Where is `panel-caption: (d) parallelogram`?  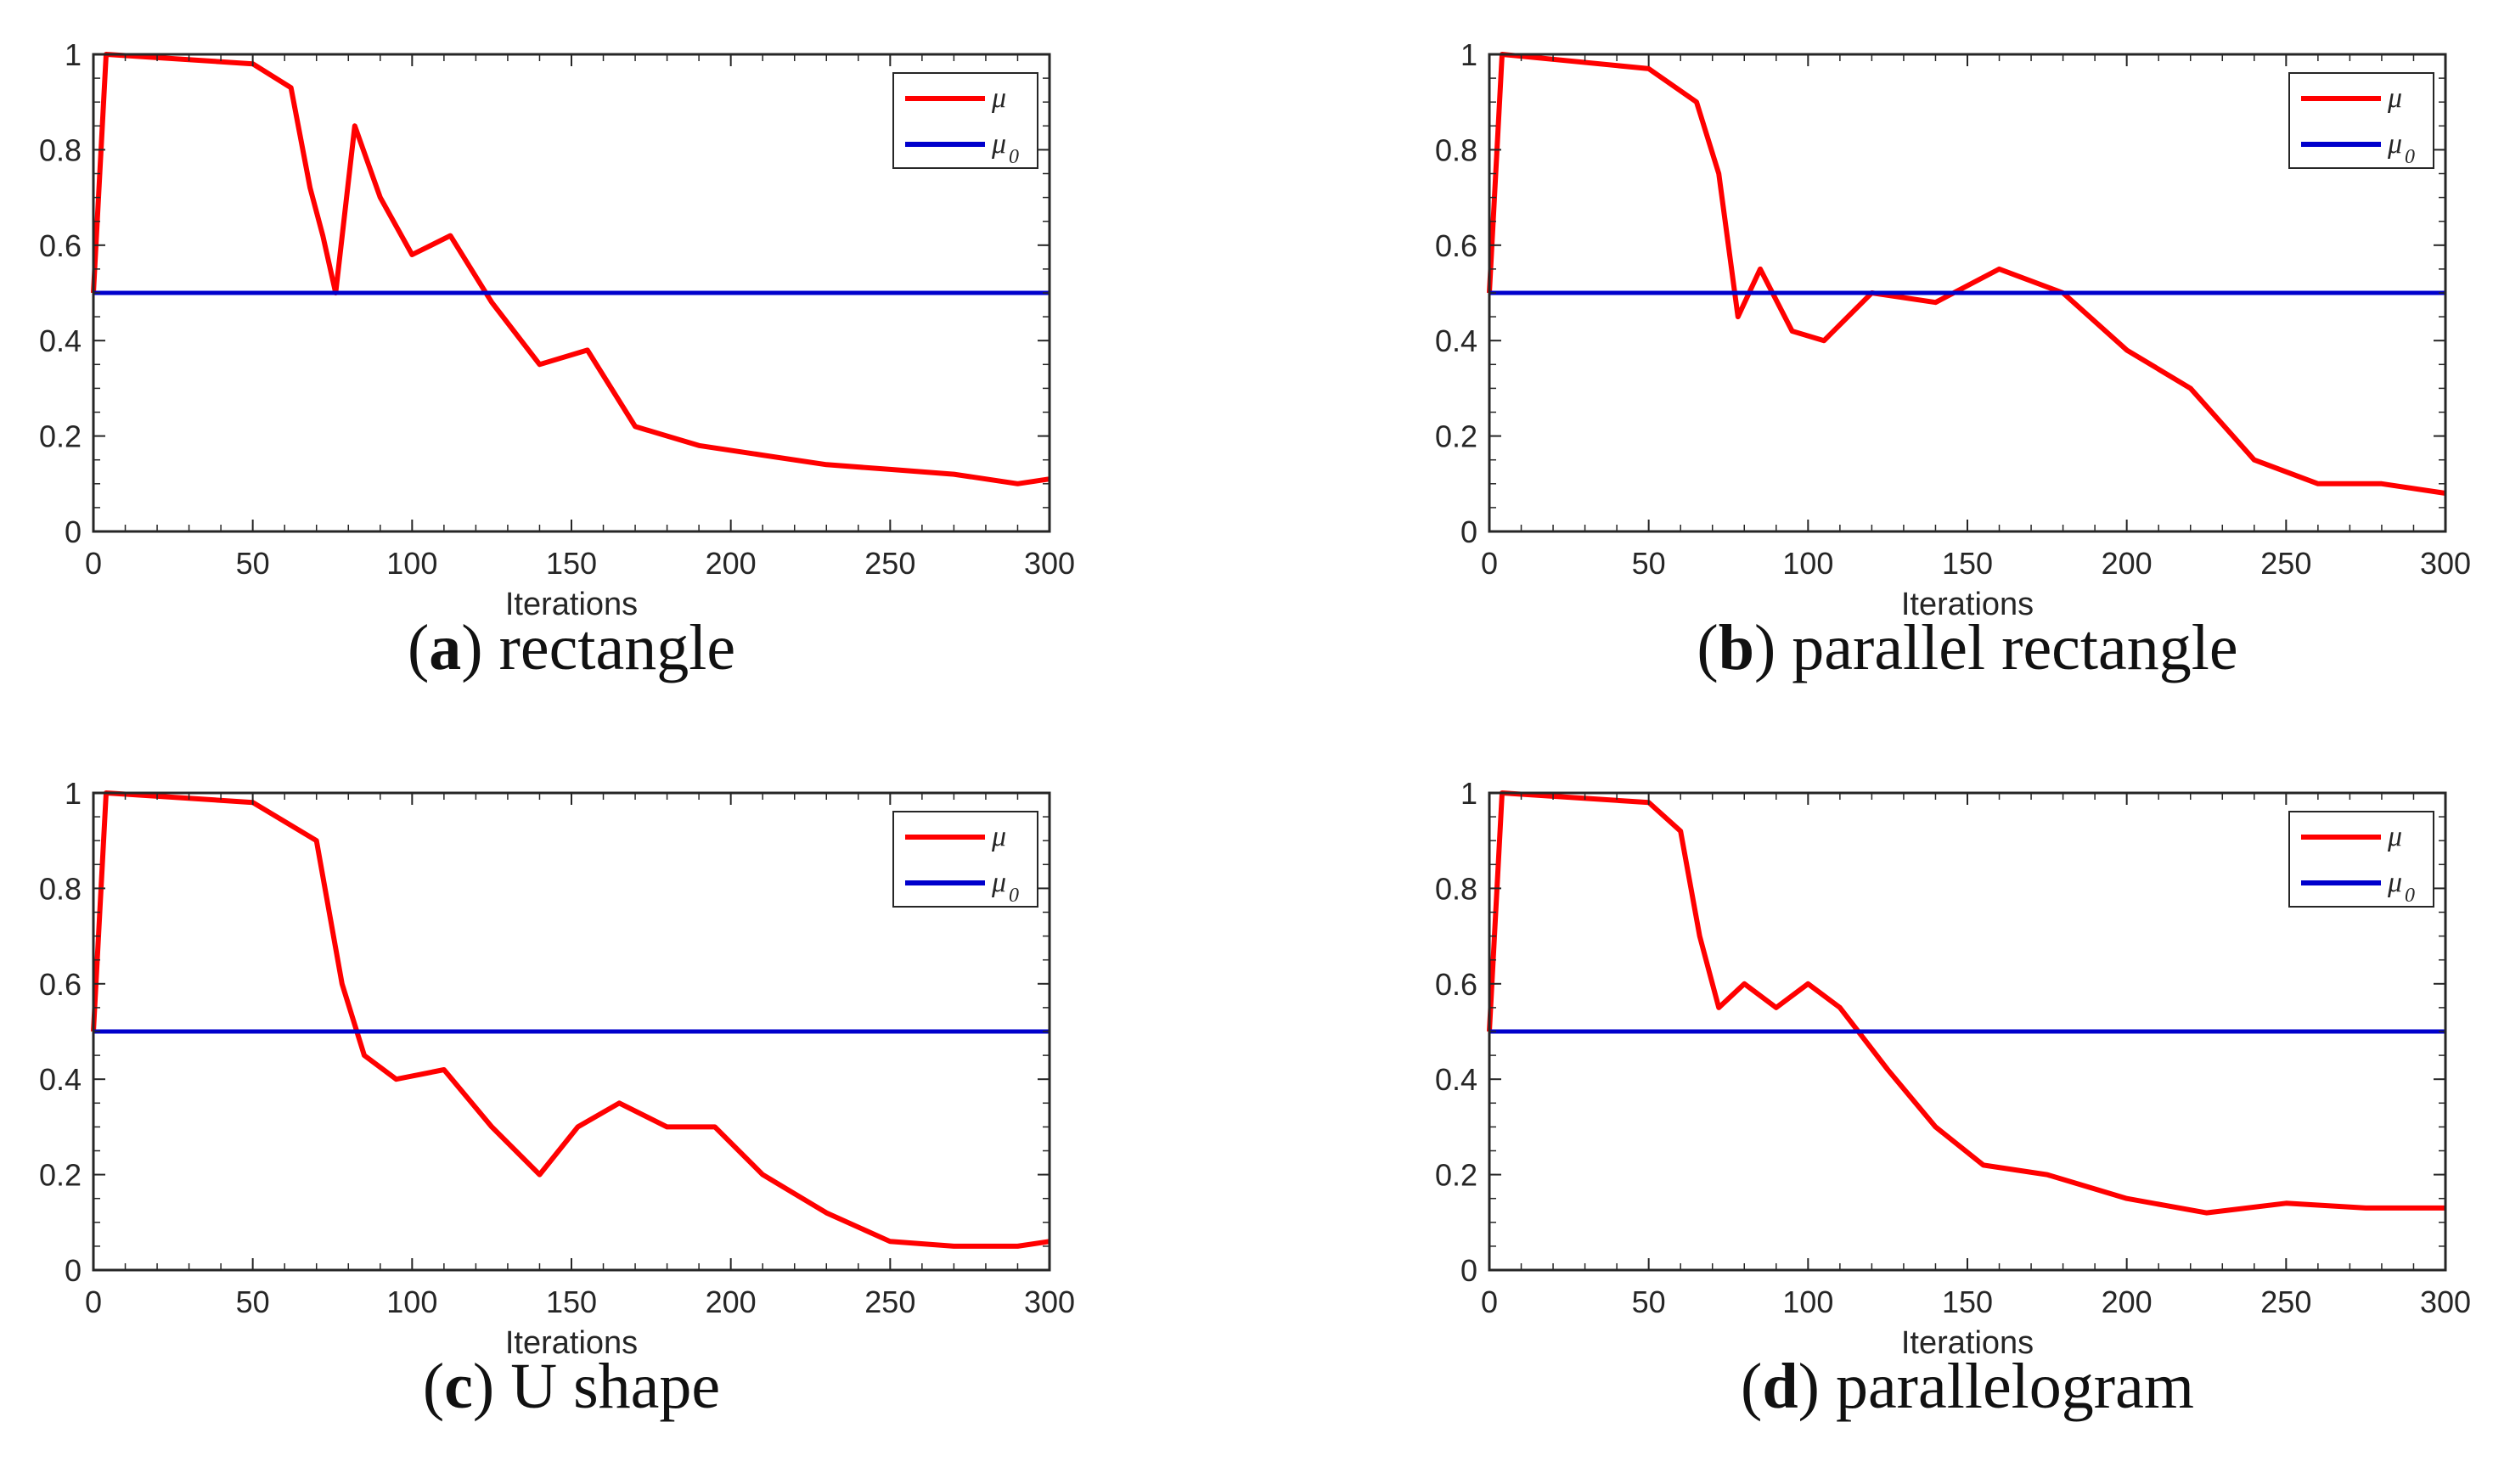 panel-caption: (d) parallelogram is located at coordinates (1968, 1386).